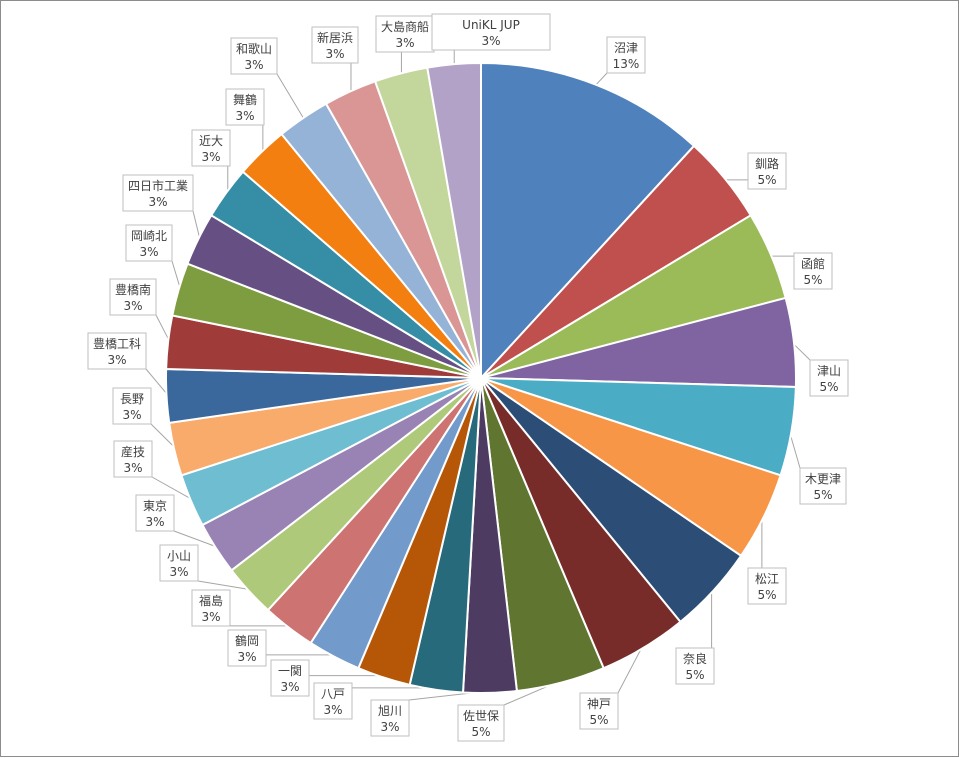 Image resolution: width=959 pixels, height=758 pixels. Describe the element at coordinates (117, 351) in the screenshot. I see `data-label-19: 豊橋工科 3%` at that location.